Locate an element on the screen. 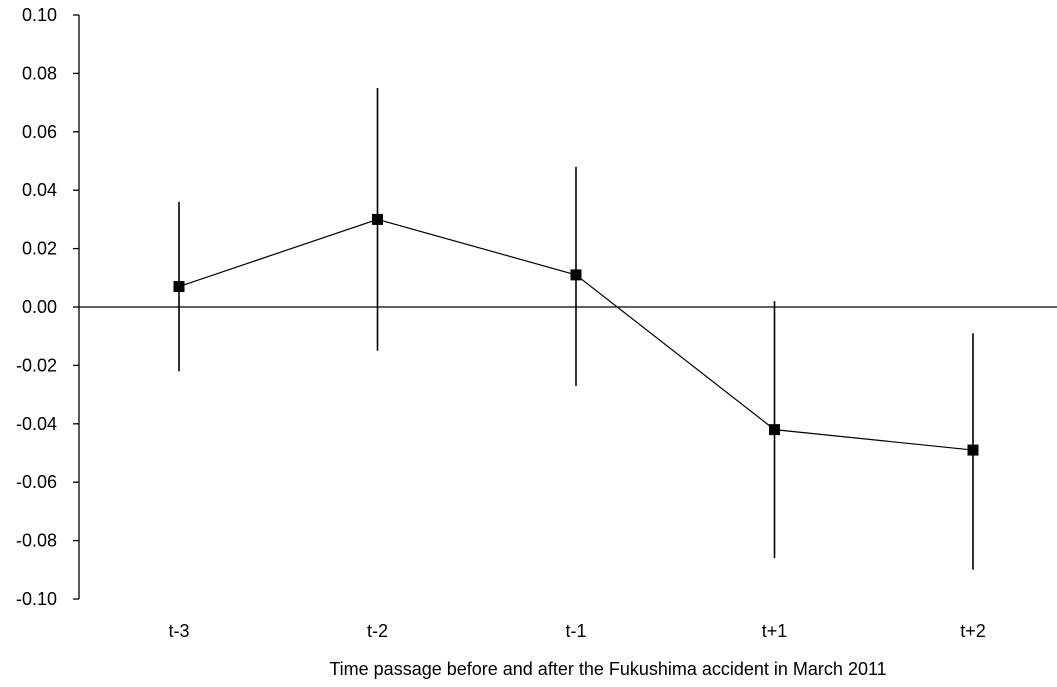 Image resolution: width=1057 pixels, height=687 pixels. x-tick-label: t-3 is located at coordinates (178, 631).